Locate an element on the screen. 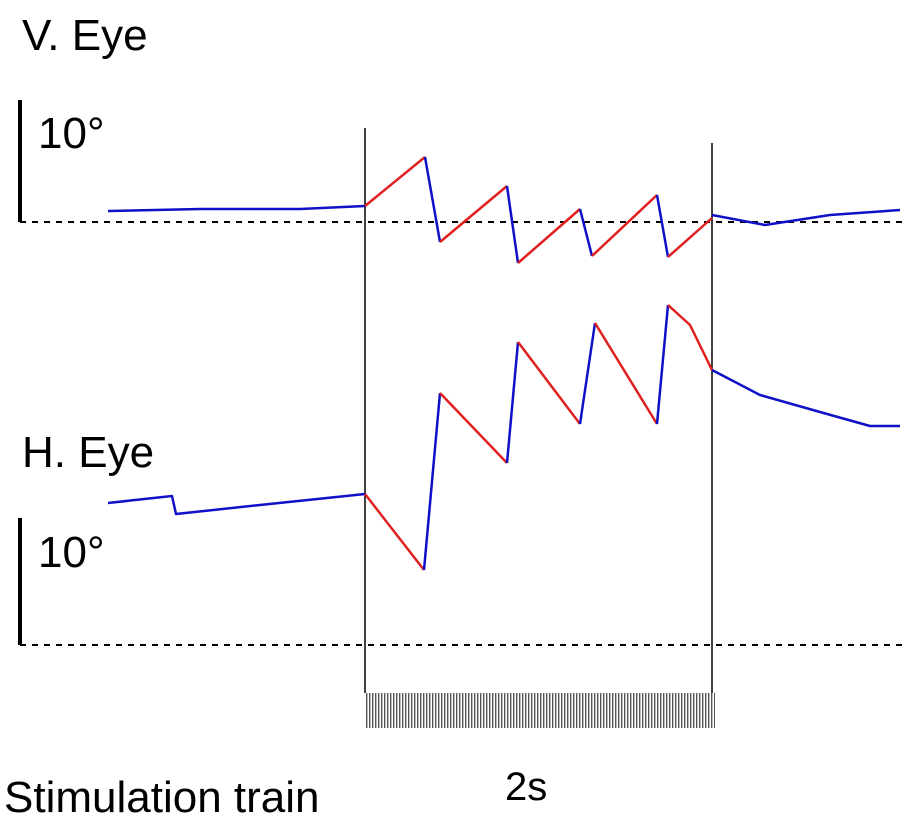 Image resolution: width=902 pixels, height=816 pixels. duration-label: 2s is located at coordinates (526, 787).